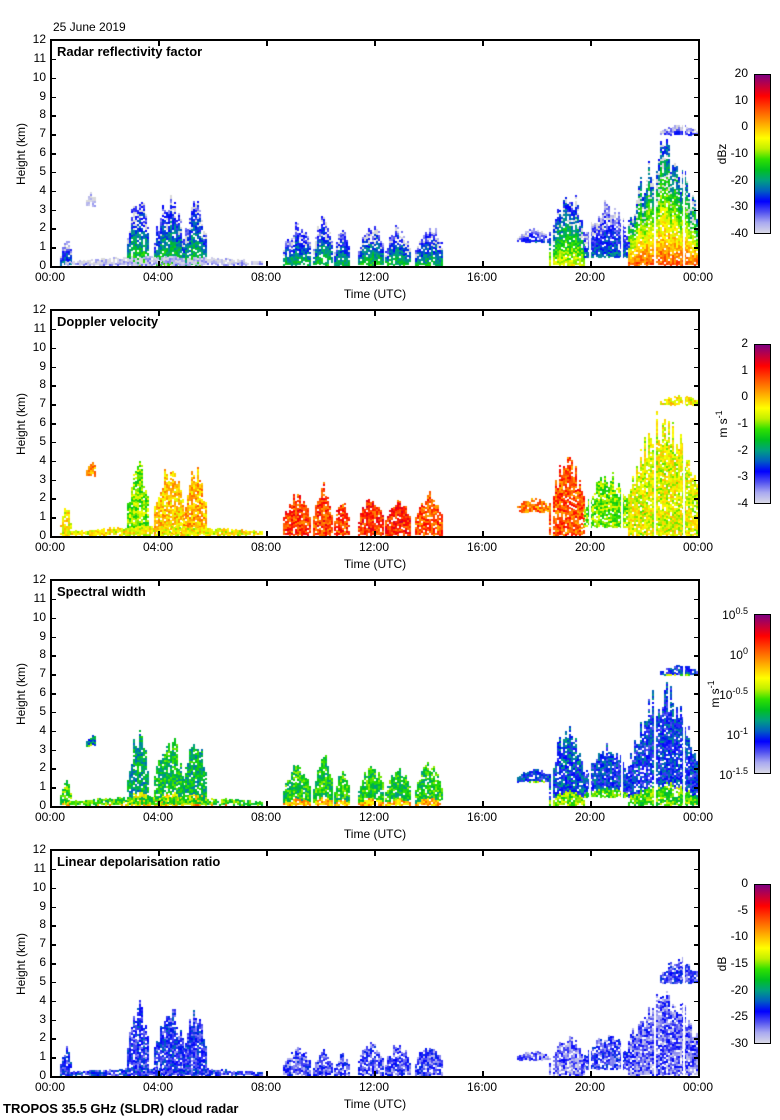 The width and height of the screenshot is (780, 1120). I want to click on colorbar-unit-label: m s-1, so click(722, 424).